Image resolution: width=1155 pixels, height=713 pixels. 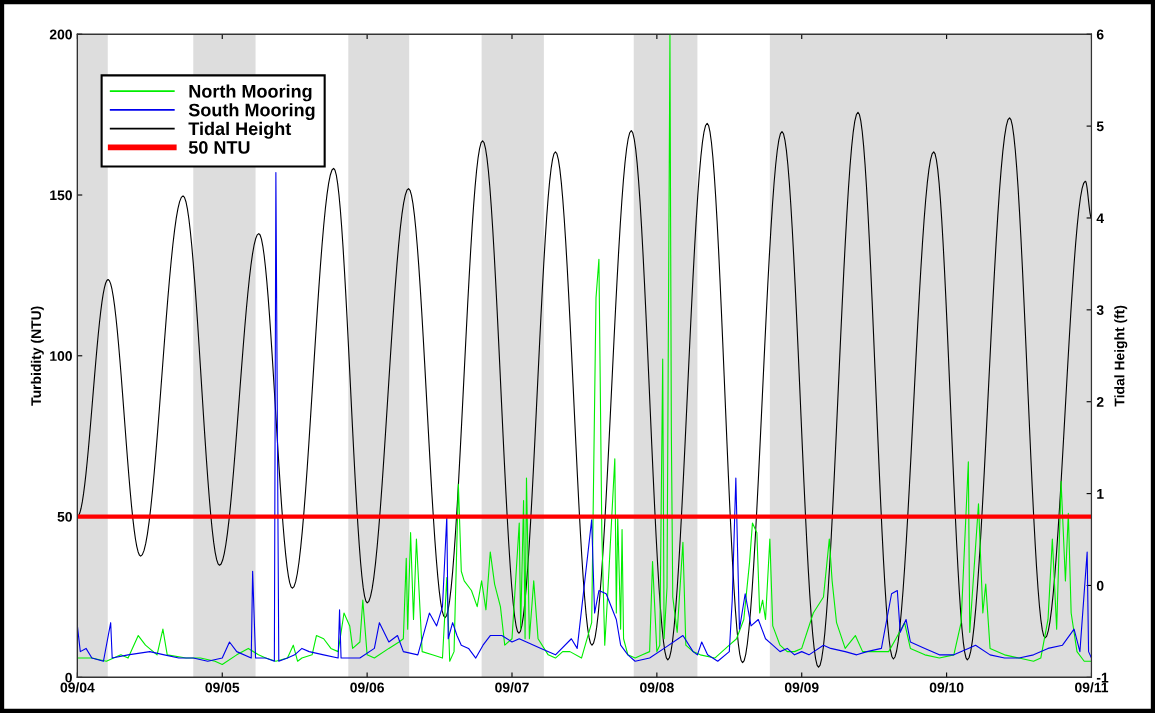 I want to click on x-tick-label: 09/04, so click(x=77, y=687).